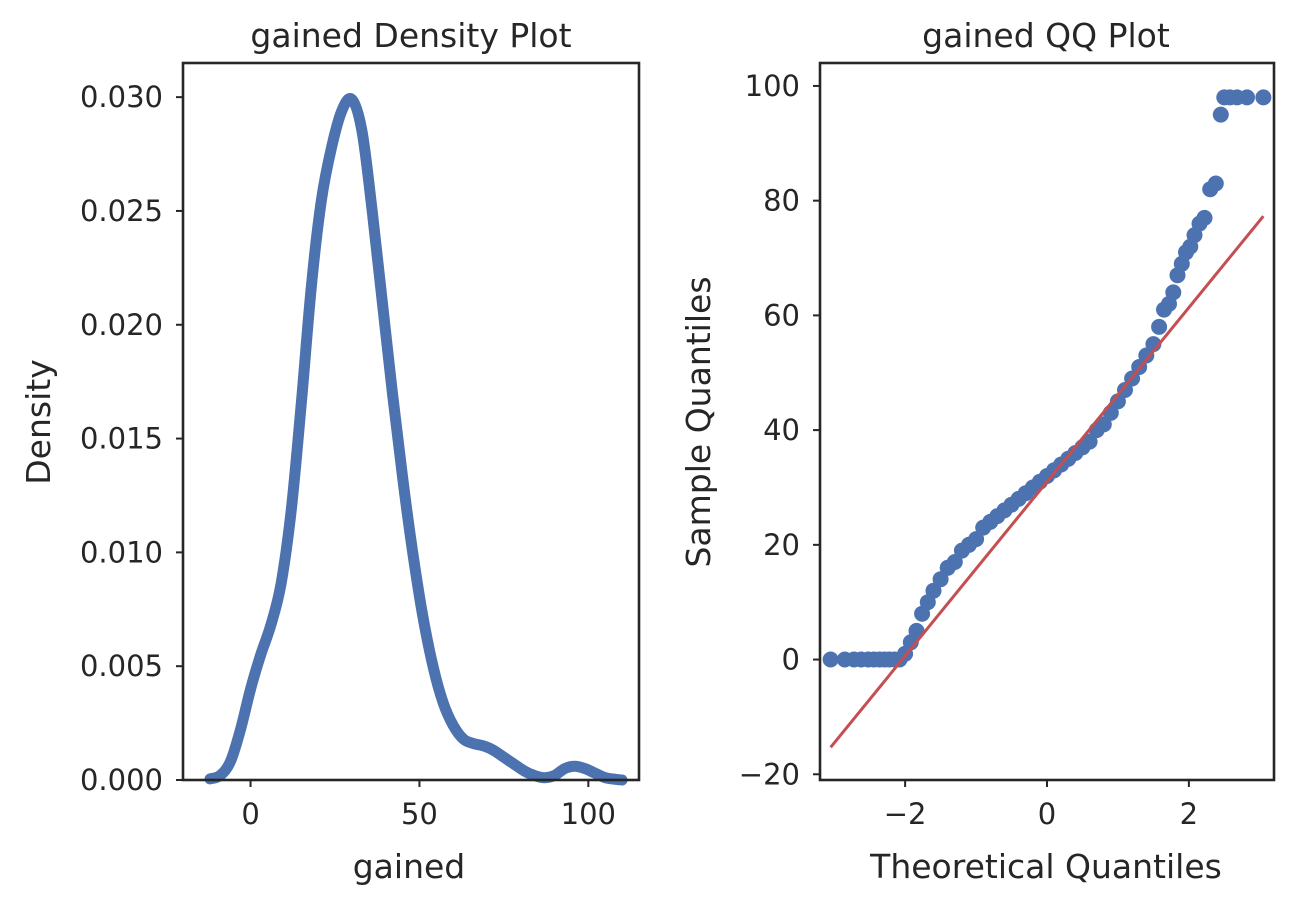 This screenshot has width=1294, height=906. Describe the element at coordinates (781, 315) in the screenshot. I see `qq-y-tick-label: 60` at that location.